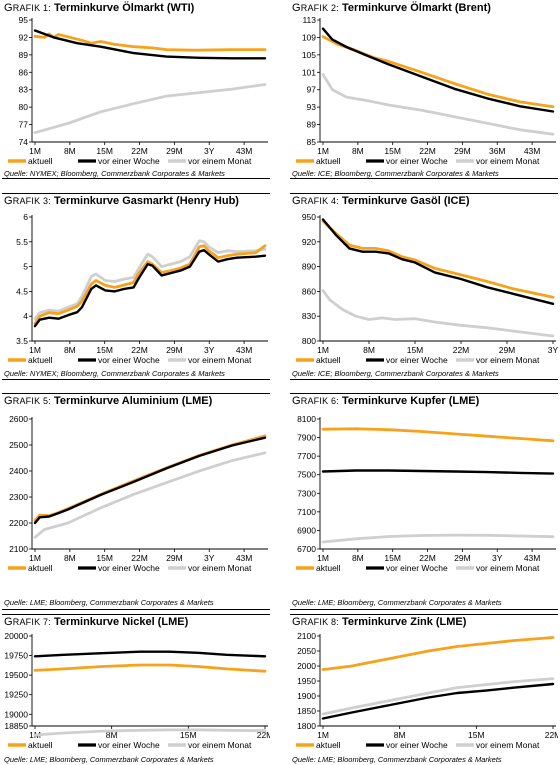  What do you see at coordinates (306, 438) in the screenshot?
I see `y-tick-label: 7900` at bounding box center [306, 438].